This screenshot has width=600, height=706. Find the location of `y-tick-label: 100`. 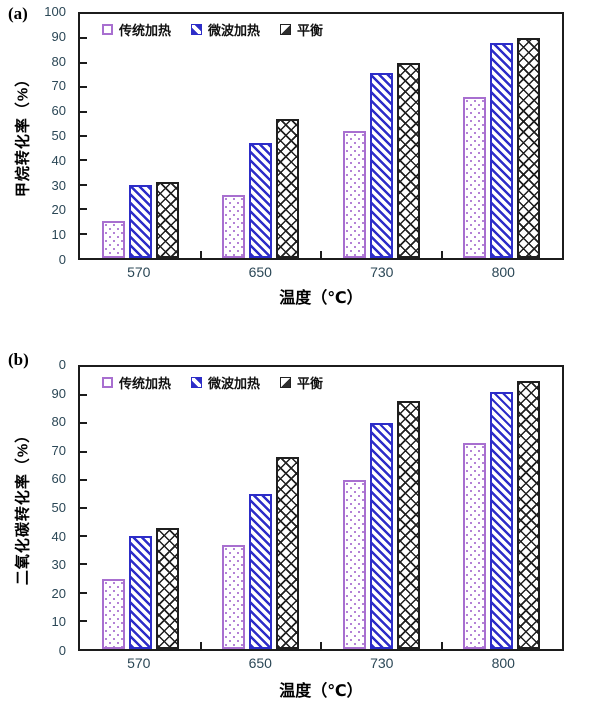

y-tick-label: 100 is located at coordinates (55, 11).